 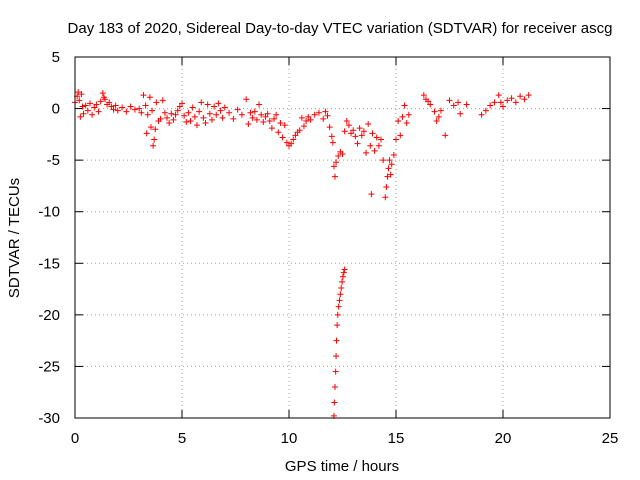 What do you see at coordinates (503, 438) in the screenshot?
I see `x-tick-label: 20` at bounding box center [503, 438].